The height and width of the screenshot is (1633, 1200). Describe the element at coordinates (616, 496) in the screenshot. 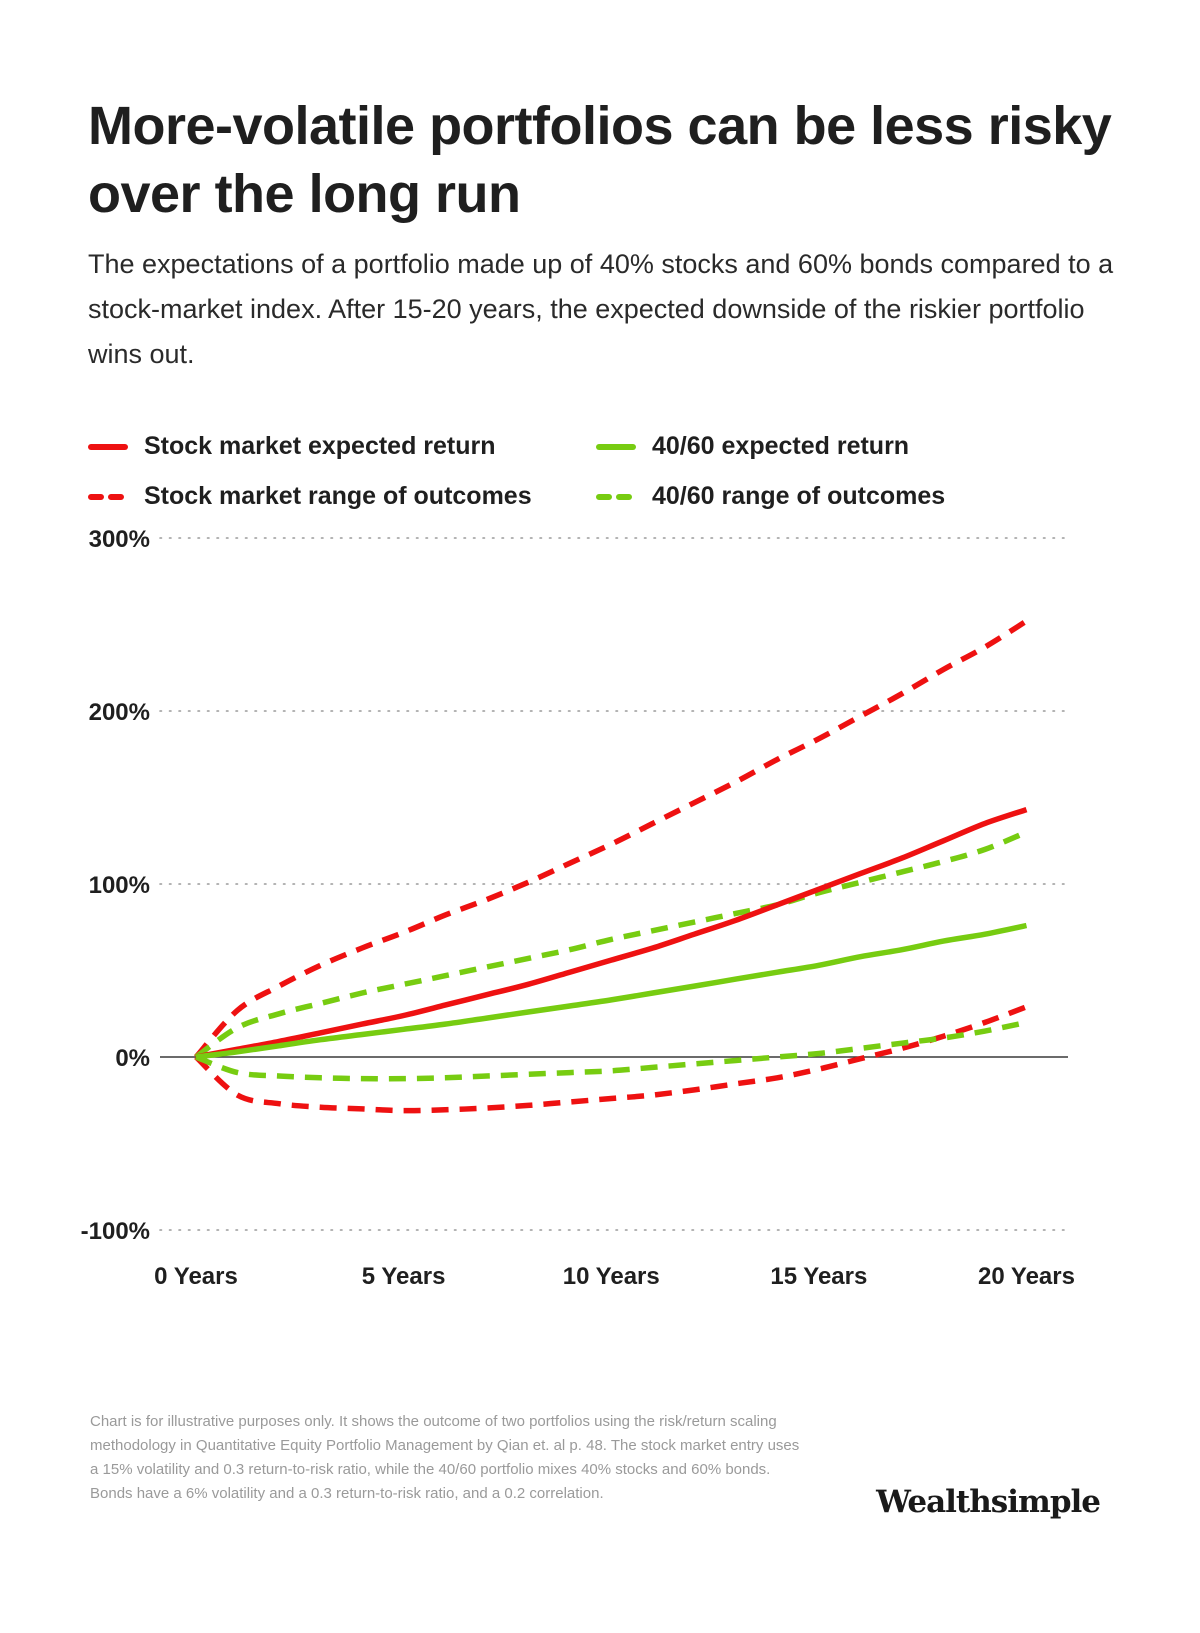

I see `legend-swatch-dashed-green` at that location.